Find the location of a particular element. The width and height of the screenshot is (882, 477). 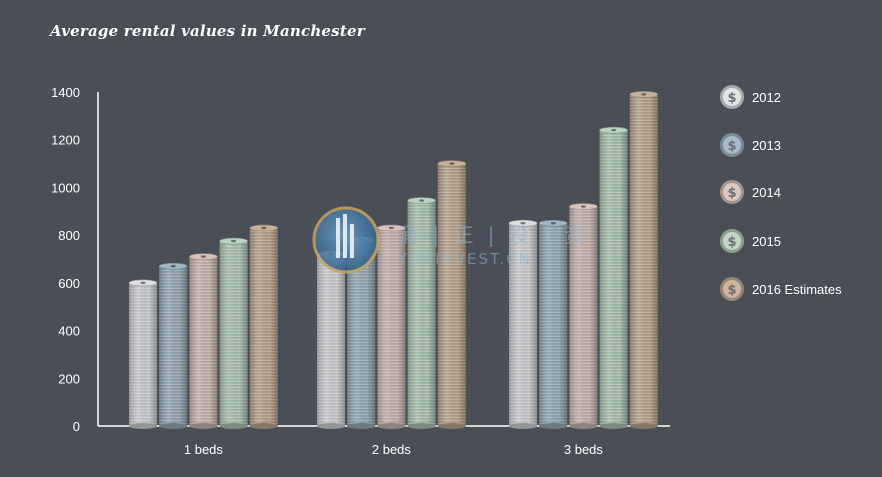

legend-item: $2013 is located at coordinates (750, 145).